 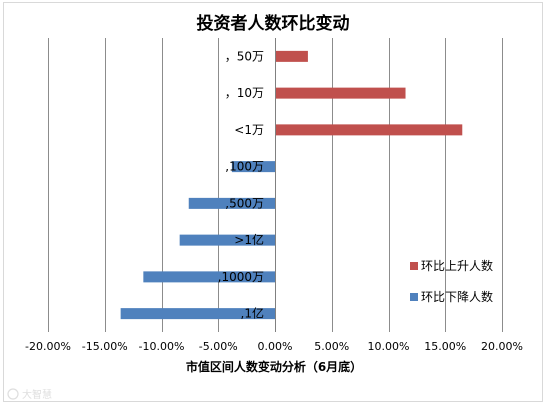 I want to click on watermark-text: 大智慧, so click(x=37, y=394).